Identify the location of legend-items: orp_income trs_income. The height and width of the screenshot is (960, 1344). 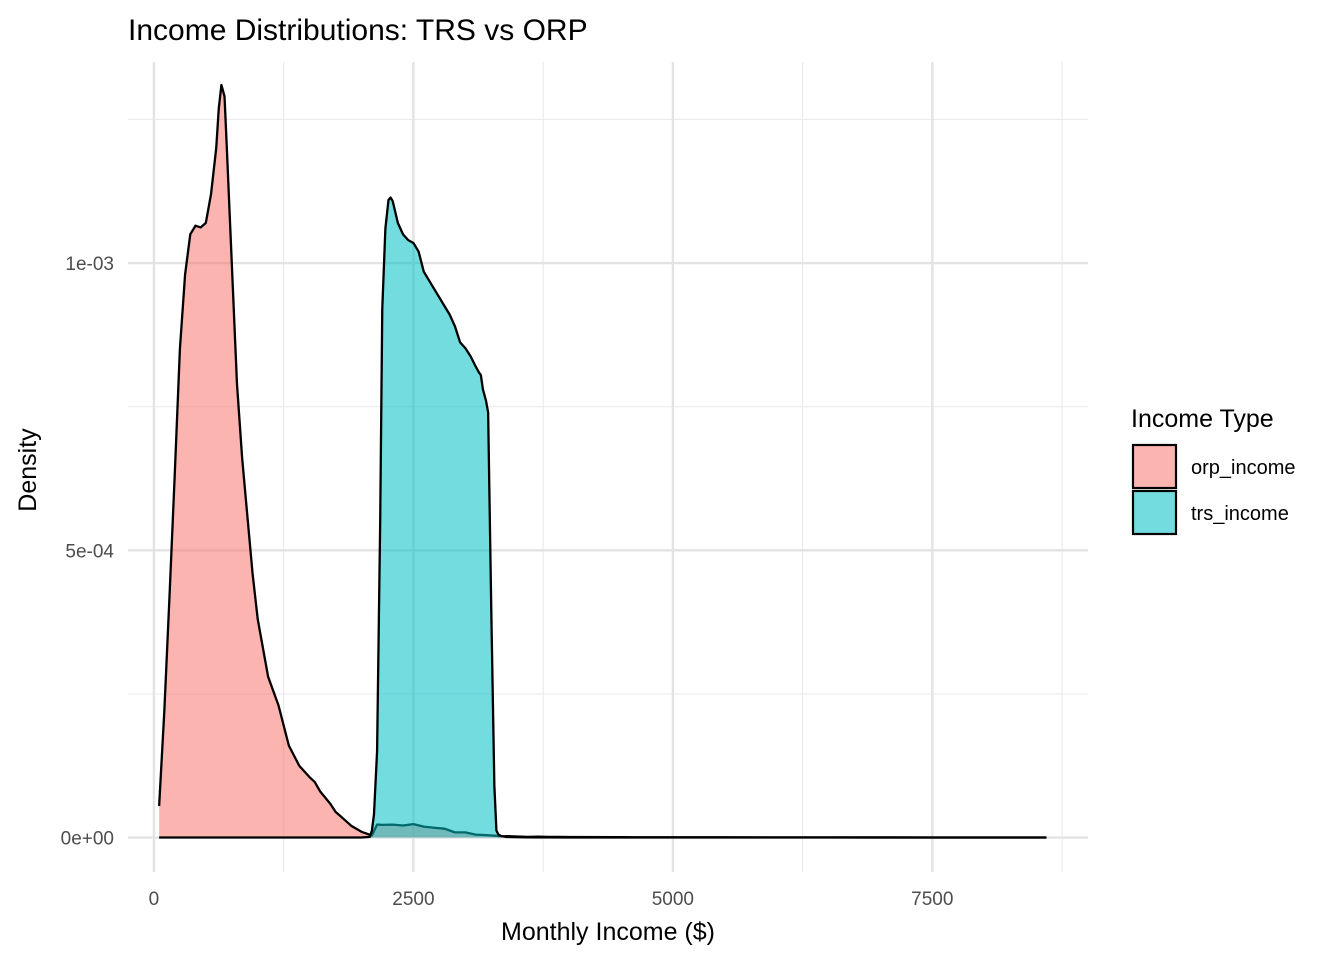
(1213, 489).